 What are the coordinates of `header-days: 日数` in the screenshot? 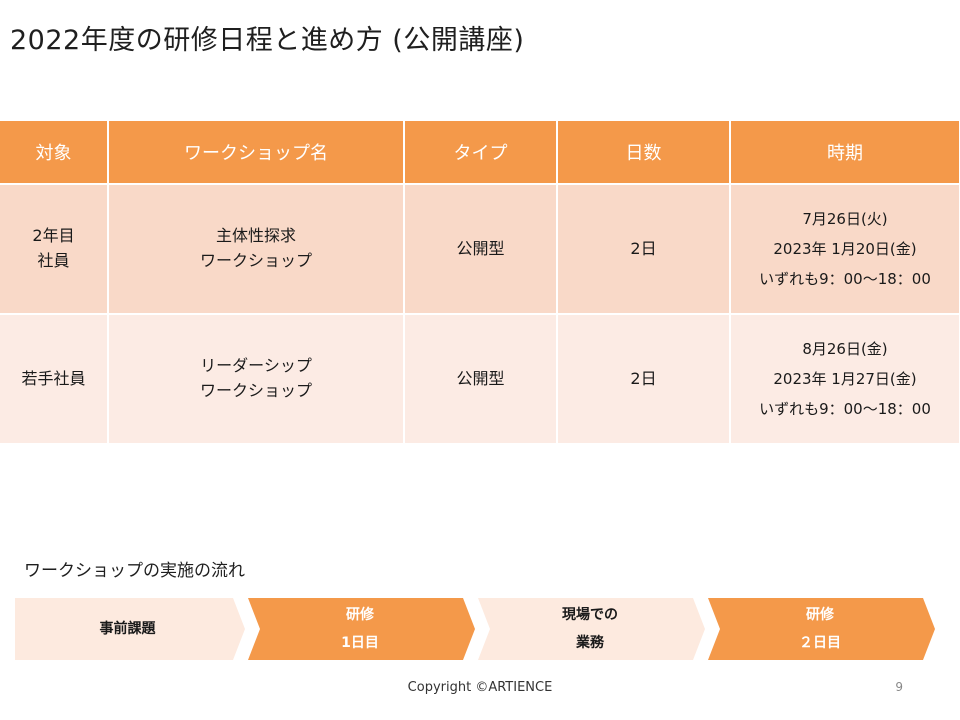 It's located at (644, 153).